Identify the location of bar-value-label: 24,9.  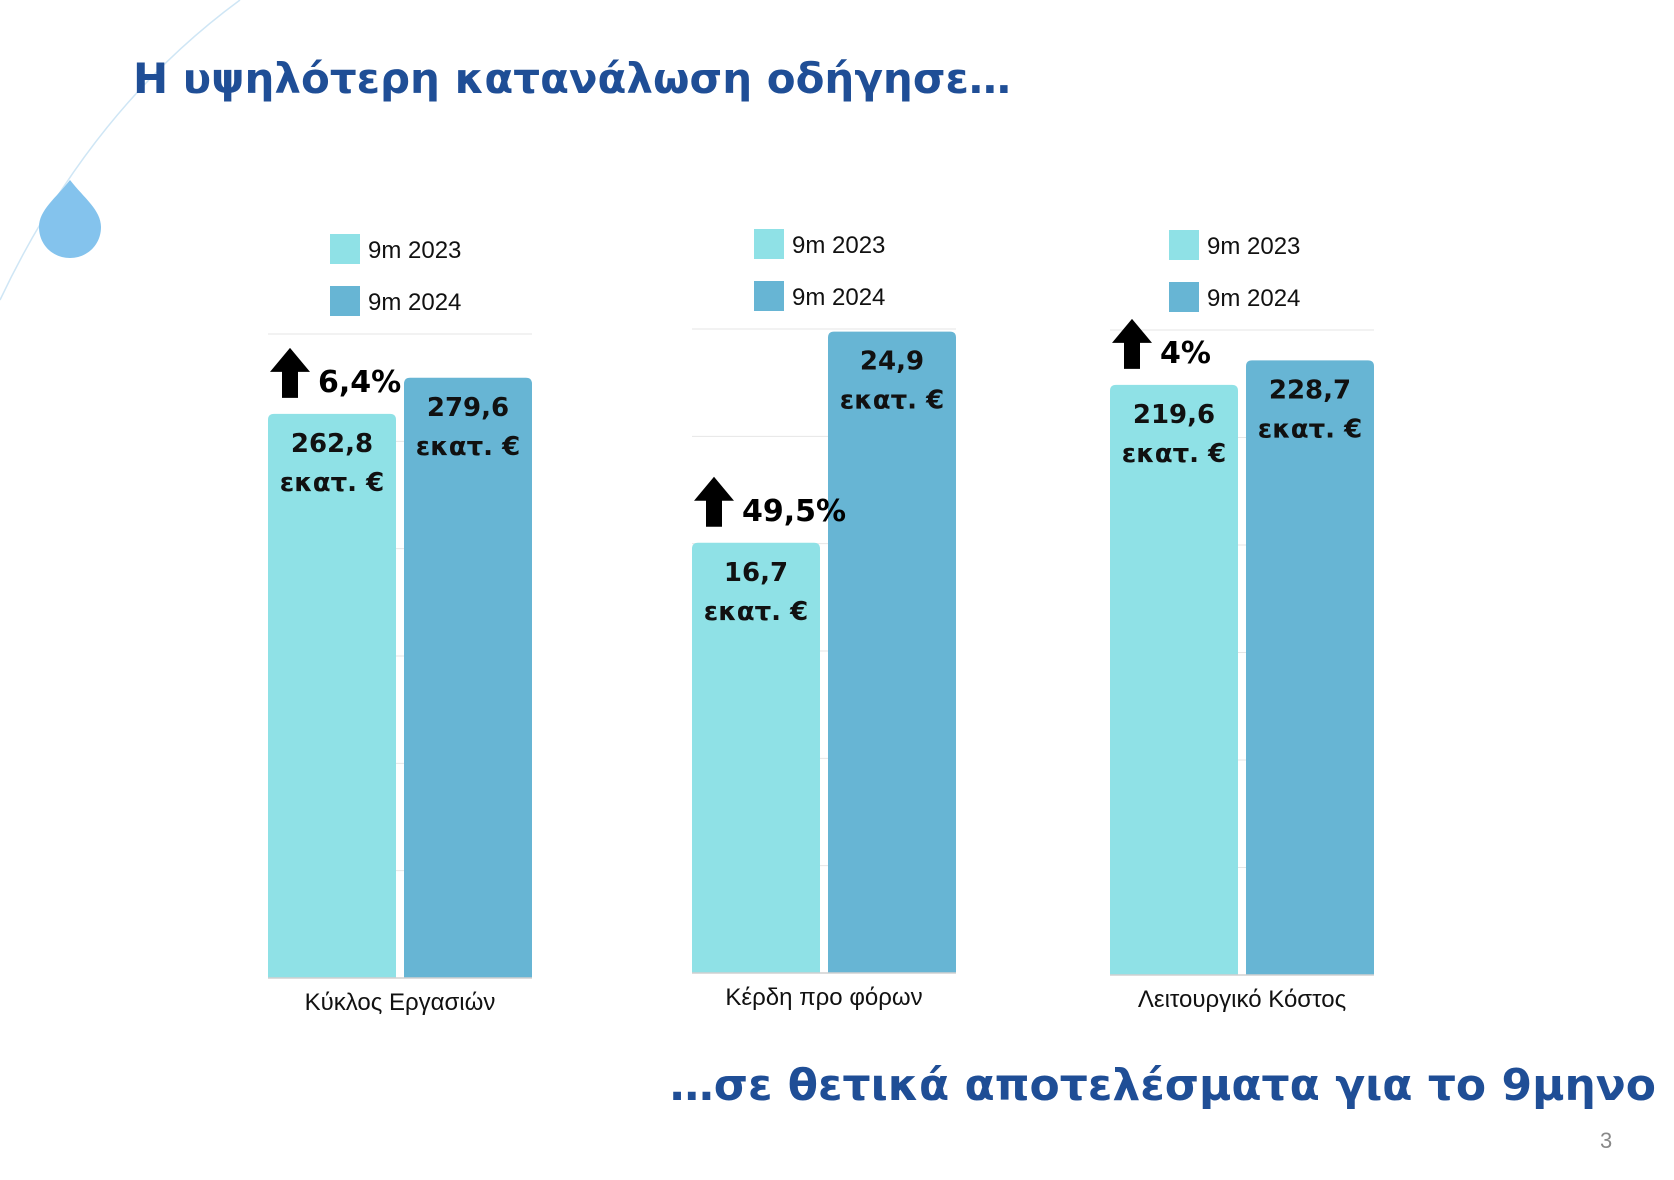
(892, 362).